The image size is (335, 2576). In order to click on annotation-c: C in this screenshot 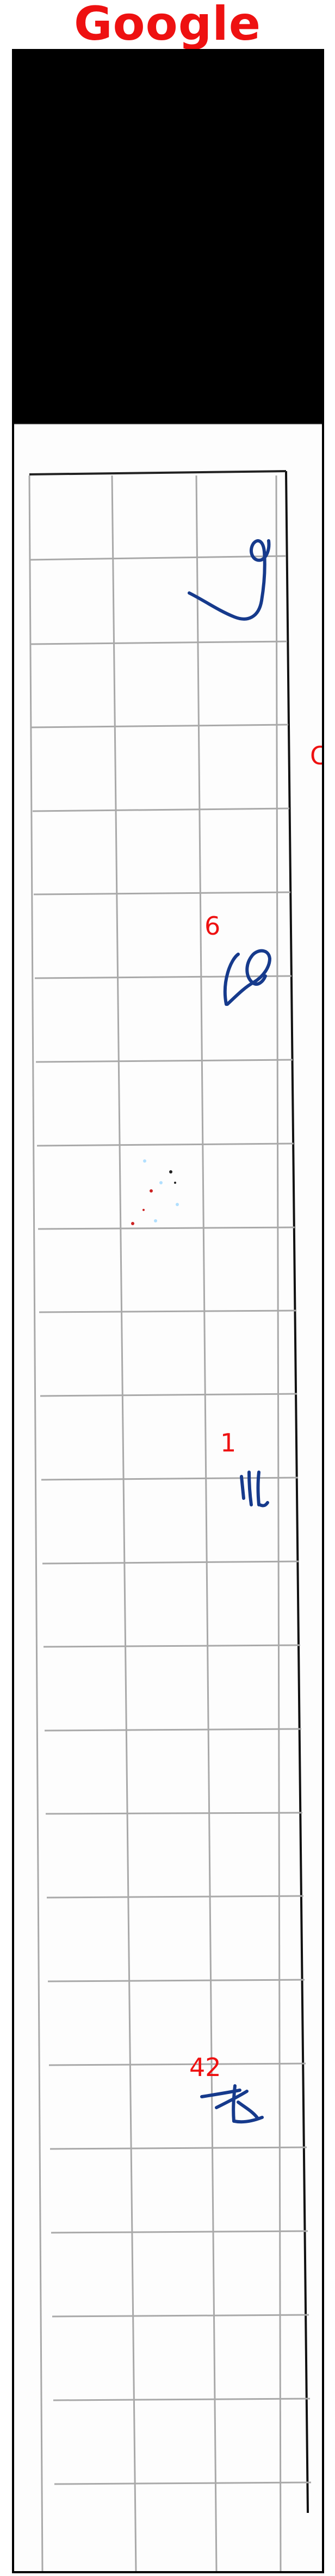, I will do `click(316, 756)`.